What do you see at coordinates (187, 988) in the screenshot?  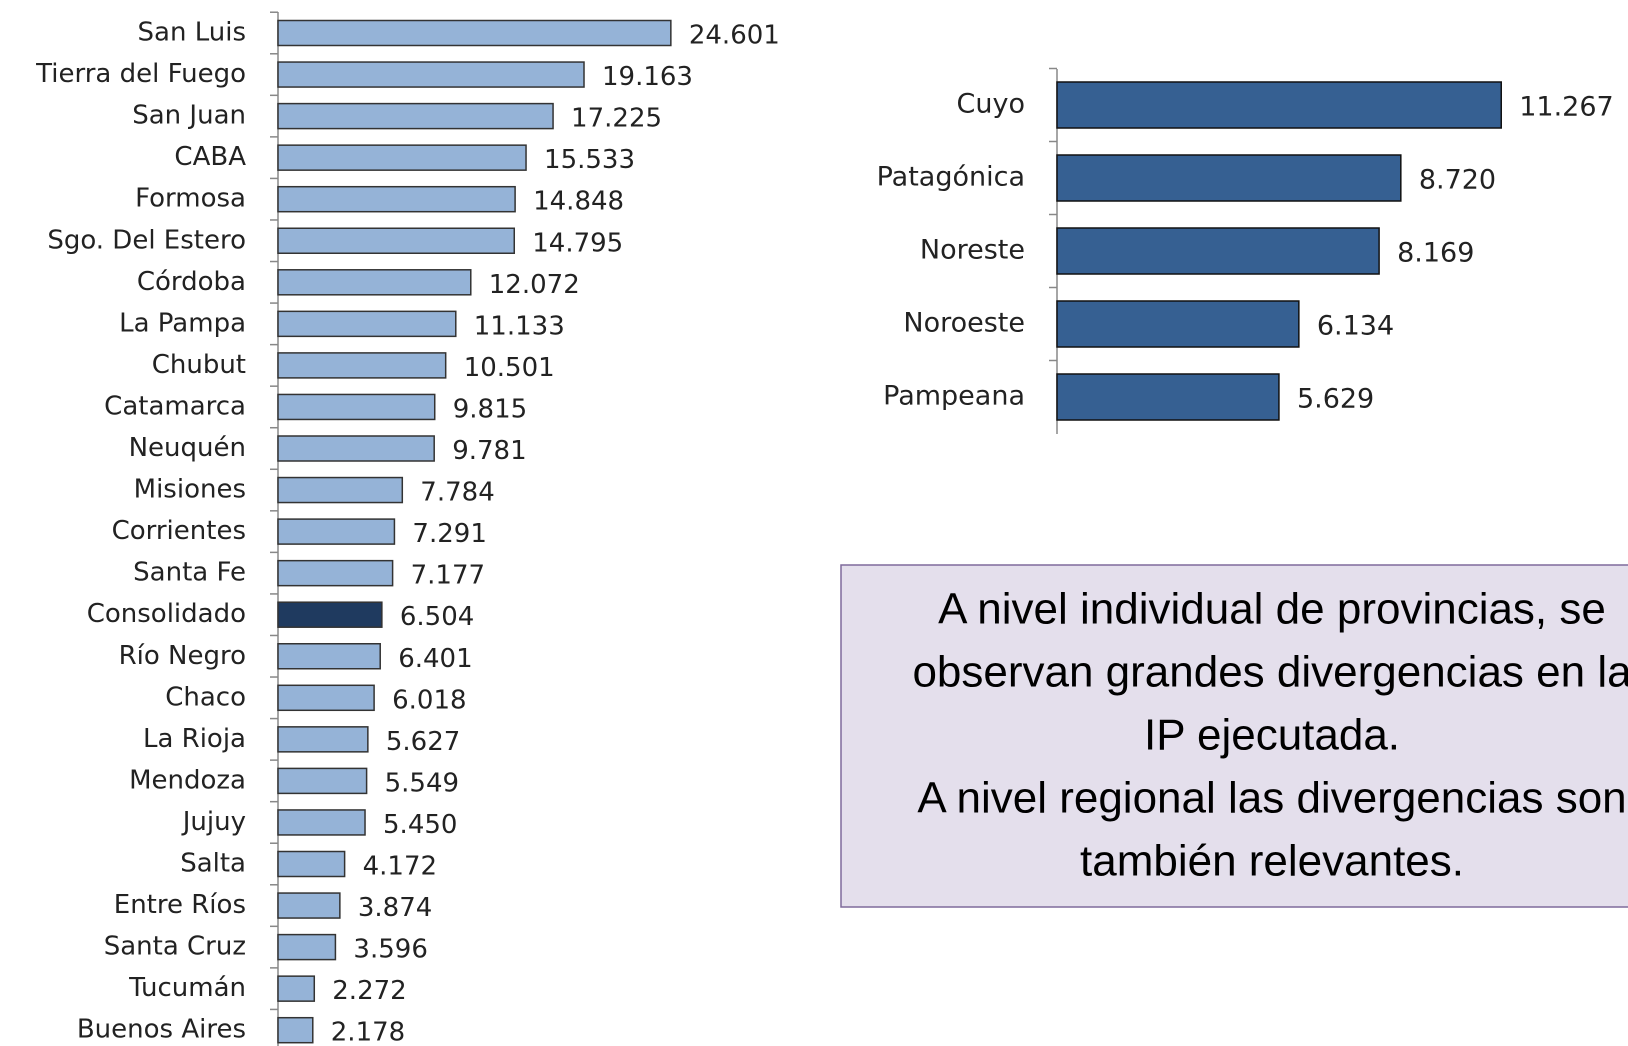 I see `category-label: Tucumán` at bounding box center [187, 988].